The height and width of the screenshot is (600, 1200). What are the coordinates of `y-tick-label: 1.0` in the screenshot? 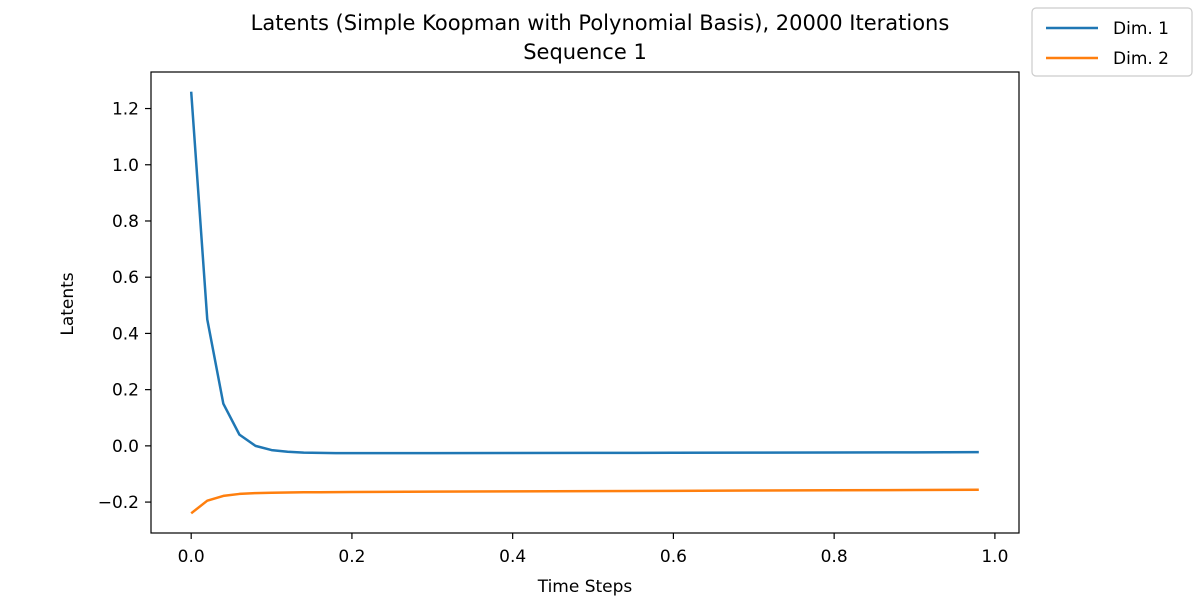 It's located at (125, 166).